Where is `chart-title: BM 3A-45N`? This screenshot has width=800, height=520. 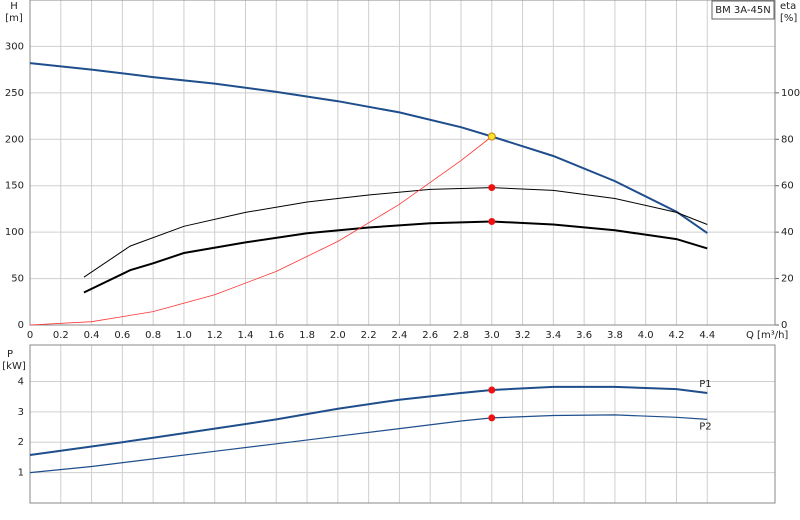
chart-title: BM 3A-45N is located at coordinates (742, 10).